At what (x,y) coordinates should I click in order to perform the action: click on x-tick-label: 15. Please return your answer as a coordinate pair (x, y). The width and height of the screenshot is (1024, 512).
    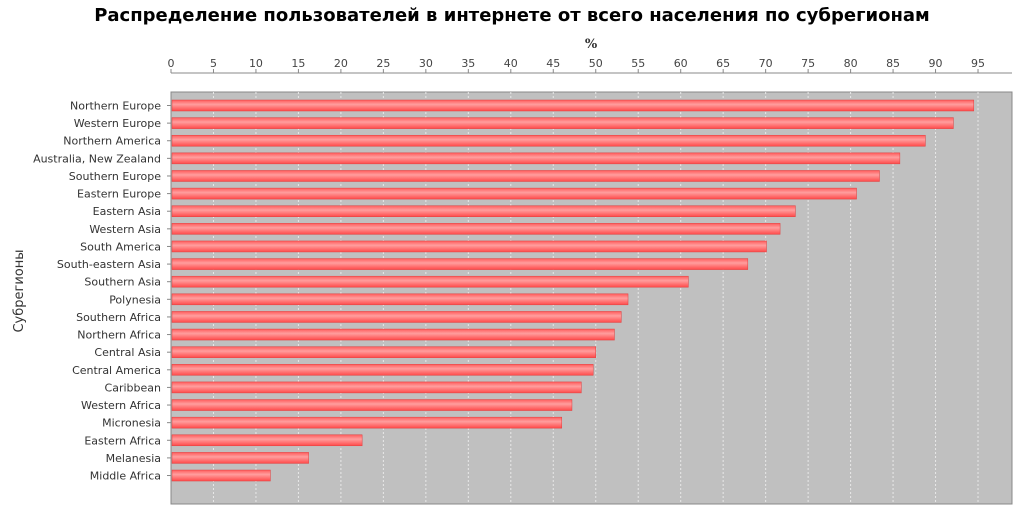
    Looking at the image, I should click on (298, 63).